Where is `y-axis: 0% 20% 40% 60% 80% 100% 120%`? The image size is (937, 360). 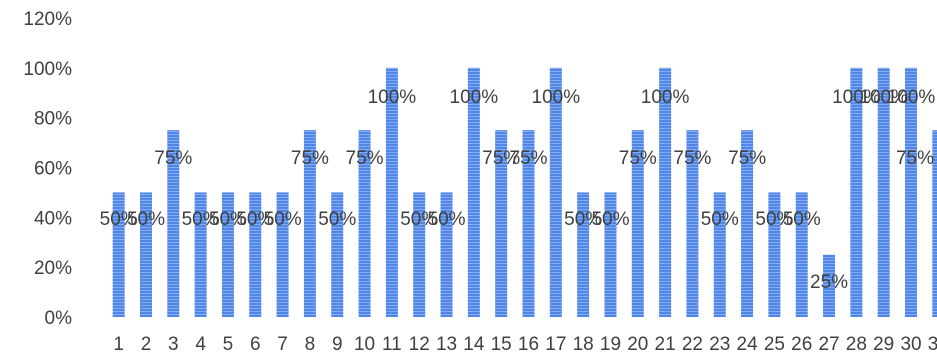
y-axis: 0% 20% 40% 60% 80% 100% 120% is located at coordinates (47, 169).